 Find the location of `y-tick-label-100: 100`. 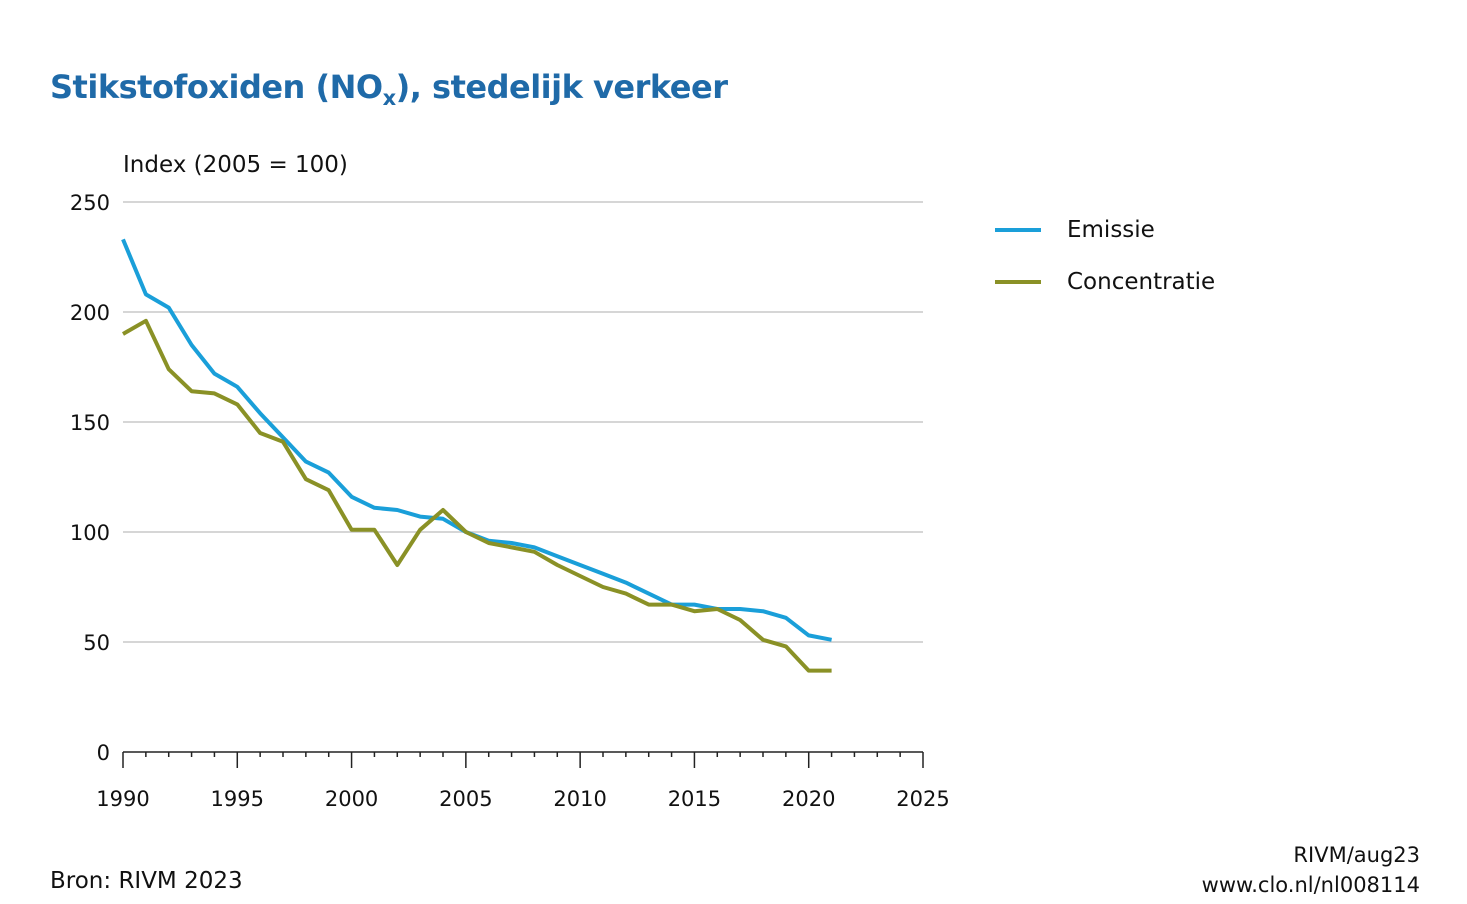

y-tick-label-100: 100 is located at coordinates (90, 533).